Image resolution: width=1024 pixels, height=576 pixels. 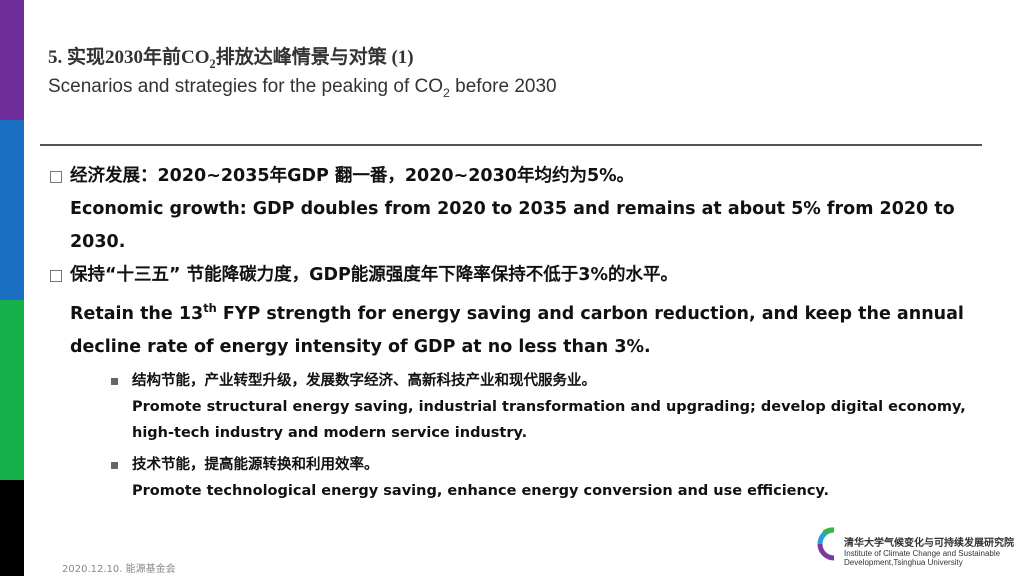 I want to click on bullet-cn: 保持“十三五” 节能降碳力度，GDP能源强度年下降率保持不低于3%的水平。, so click(x=374, y=275).